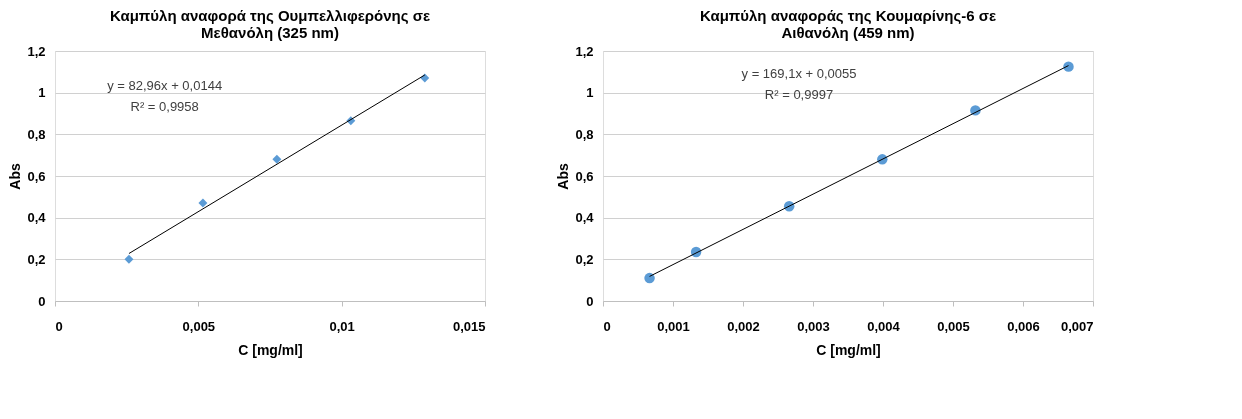  What do you see at coordinates (673, 326) in the screenshot?
I see `x-tick-label: 0,001` at bounding box center [673, 326].